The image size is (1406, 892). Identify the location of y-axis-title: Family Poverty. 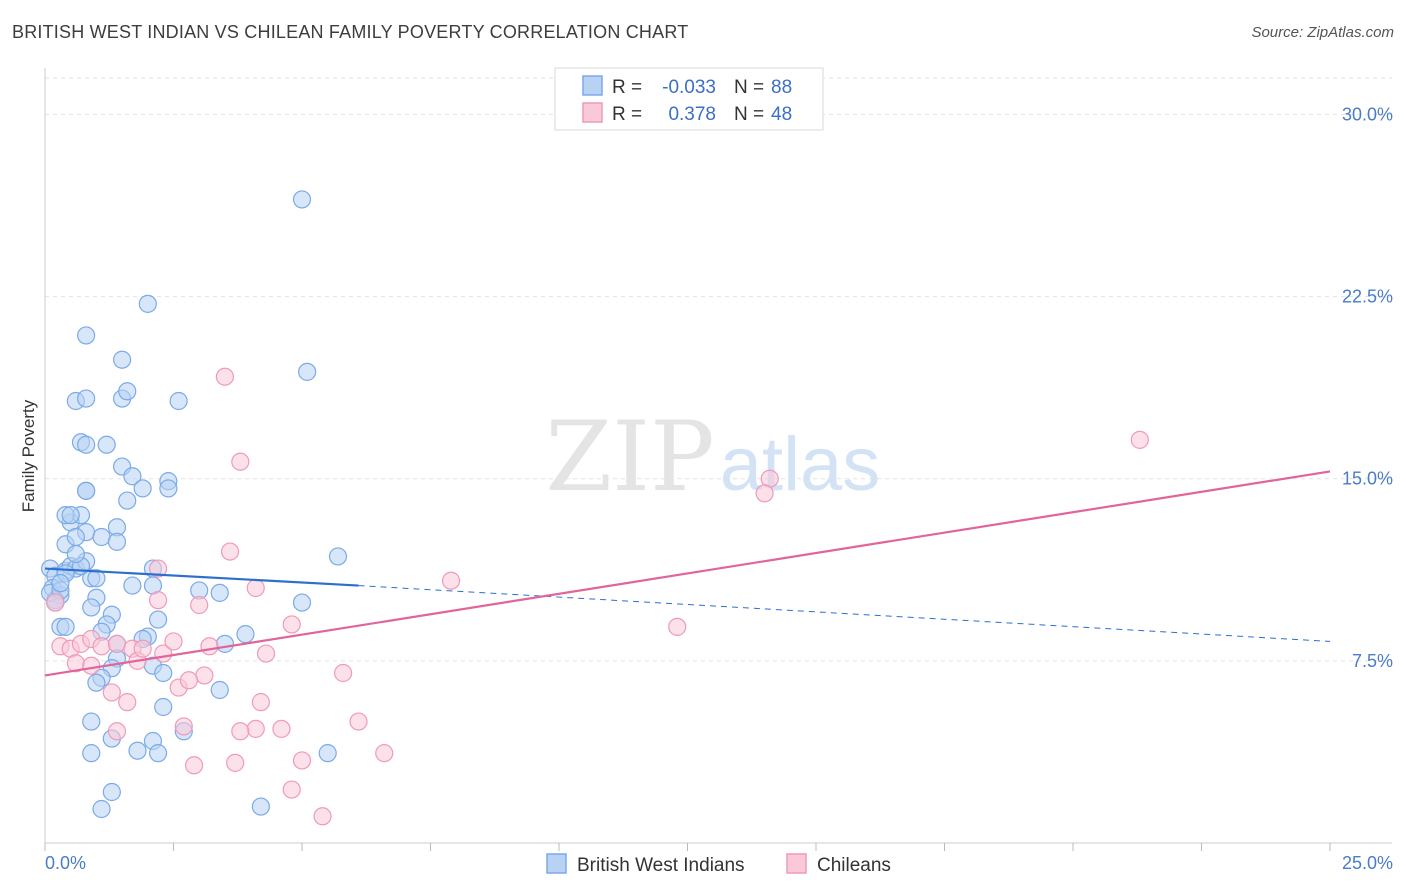
(28, 455).